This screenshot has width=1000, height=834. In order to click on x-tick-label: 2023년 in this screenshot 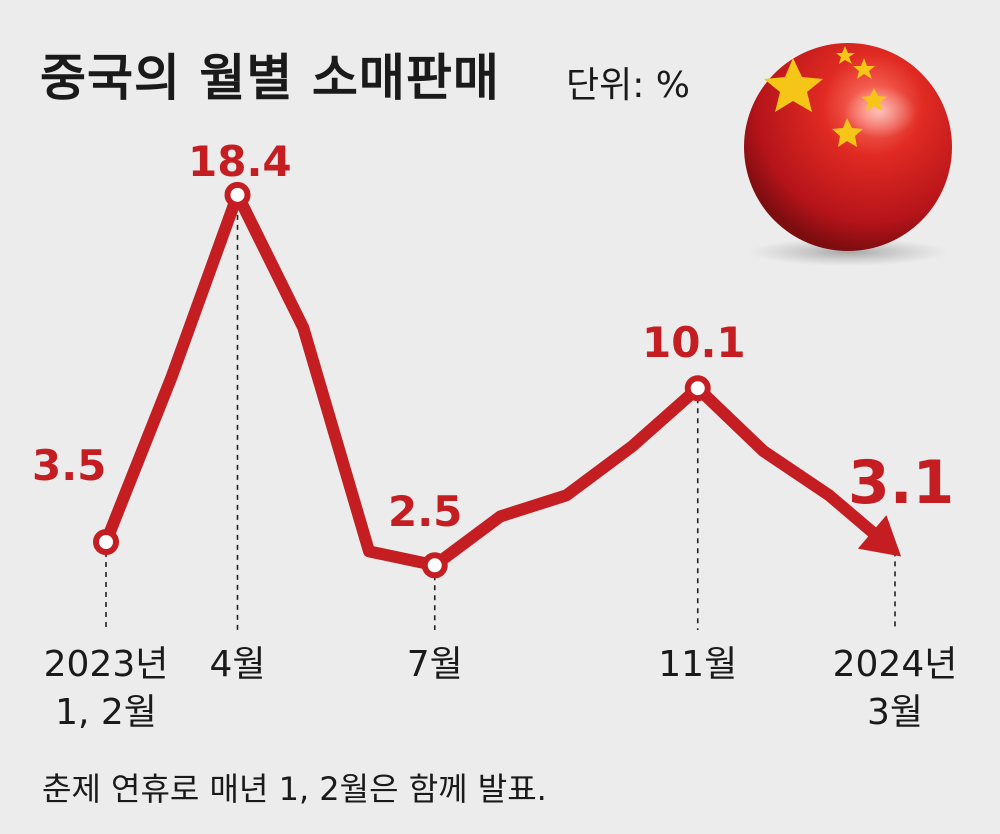, I will do `click(106, 664)`.